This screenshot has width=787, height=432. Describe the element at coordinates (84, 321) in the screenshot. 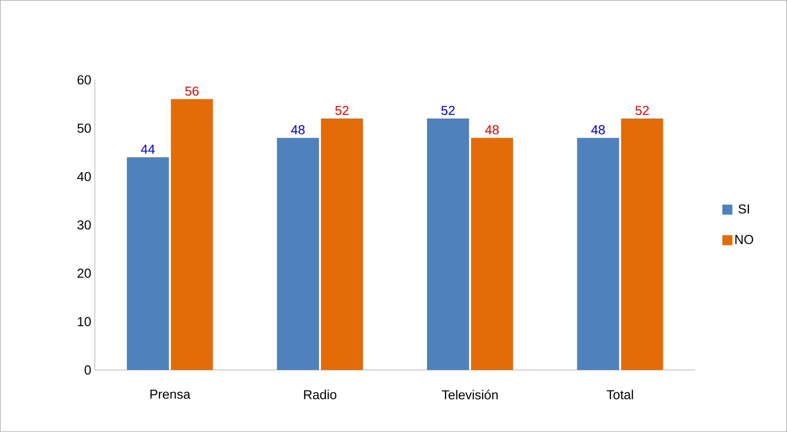

I see `y-tick-label: 10` at that location.